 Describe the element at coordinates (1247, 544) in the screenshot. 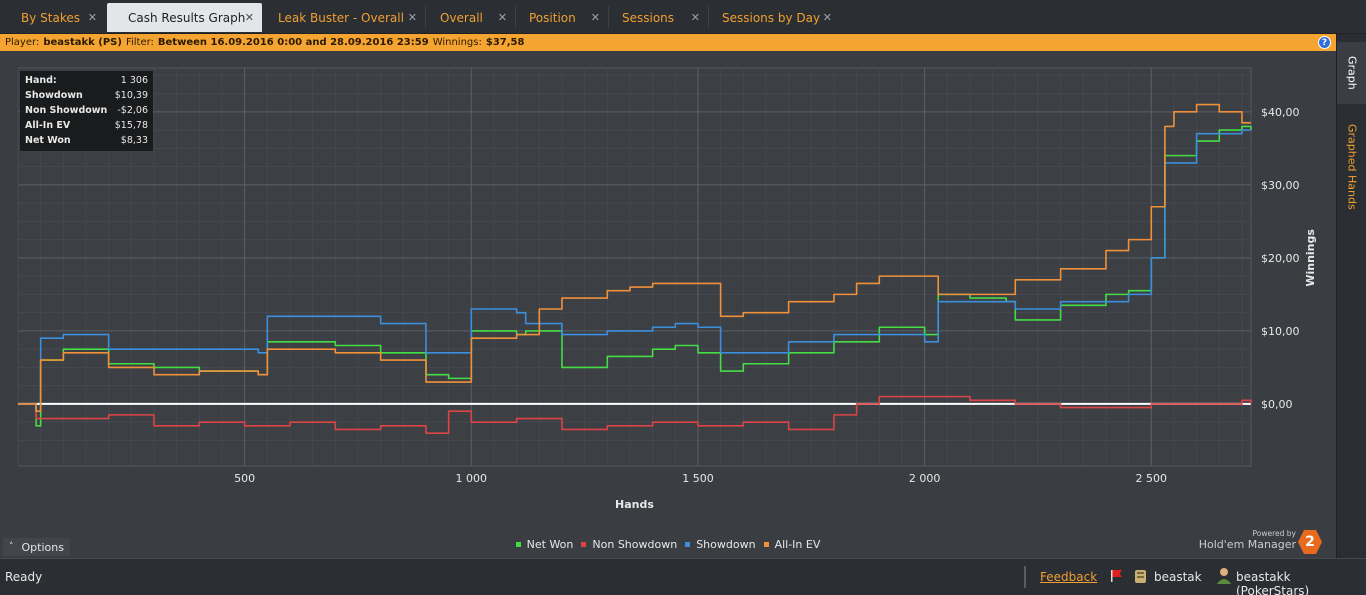

I see `product-name: Hold'em Manager` at that location.